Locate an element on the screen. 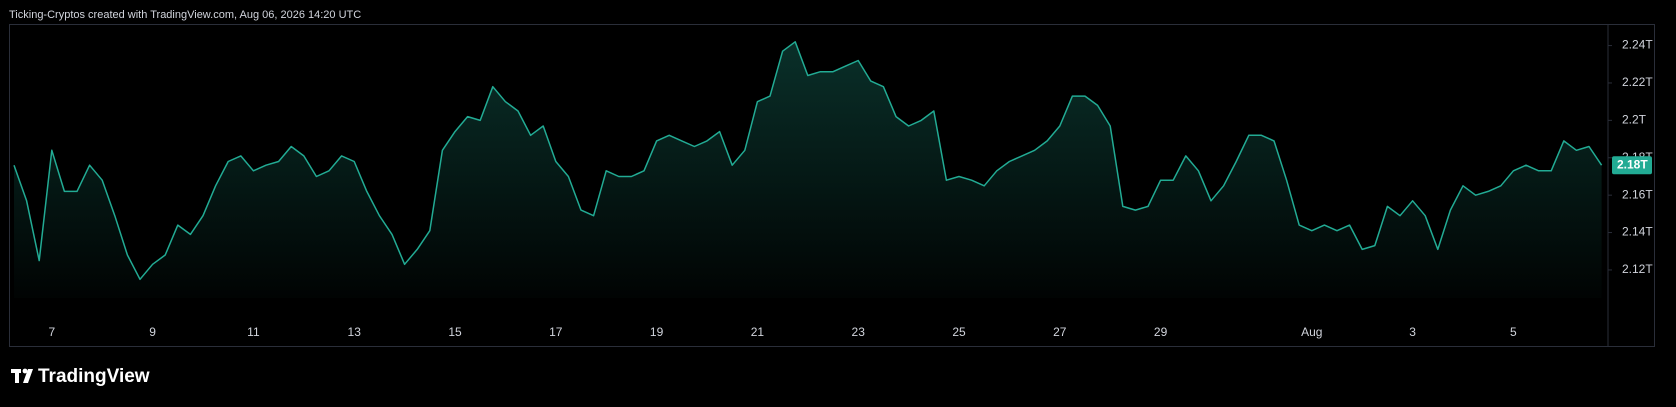  x-tick-label: 21 is located at coordinates (758, 332).